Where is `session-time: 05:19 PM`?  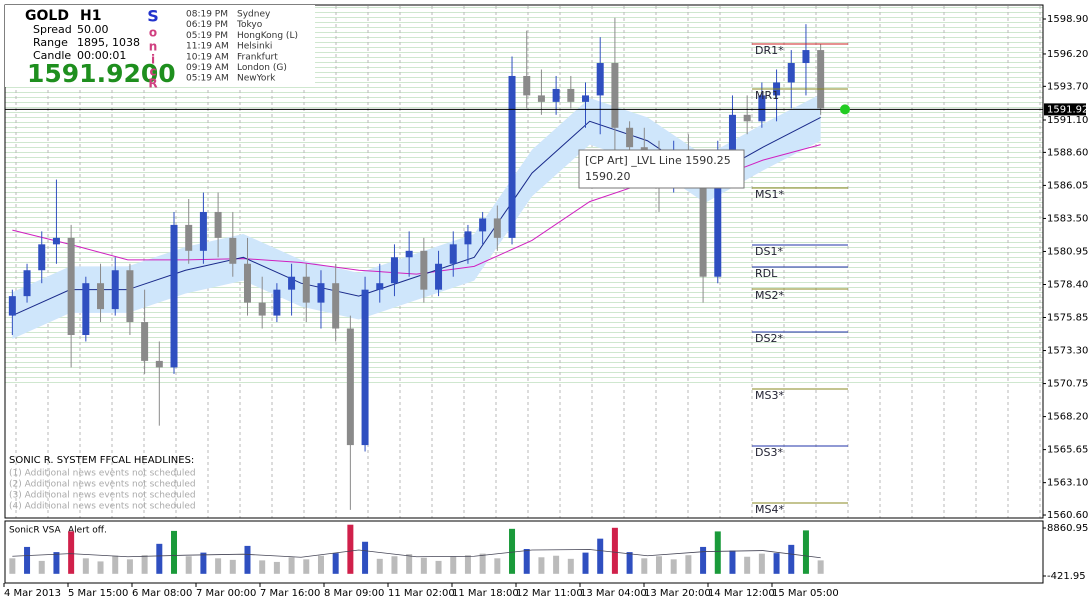 session-time: 05:19 PM is located at coordinates (207, 36).